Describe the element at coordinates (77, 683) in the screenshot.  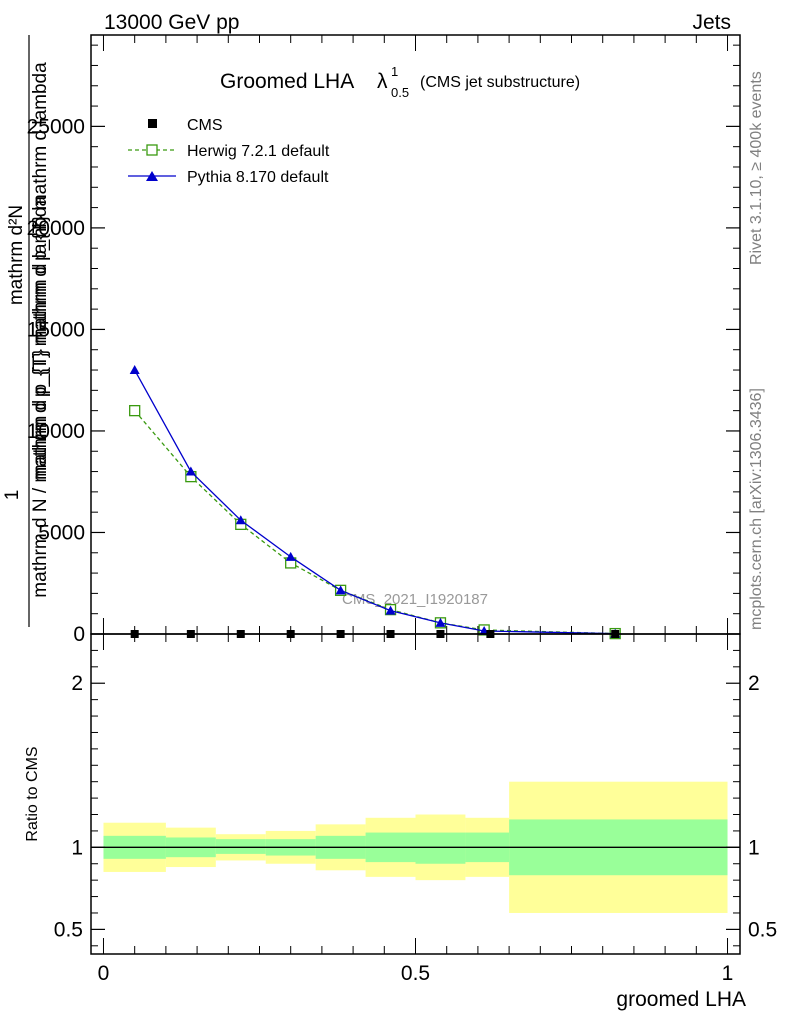
I see `ratio-y-tick-label-left: 2` at that location.